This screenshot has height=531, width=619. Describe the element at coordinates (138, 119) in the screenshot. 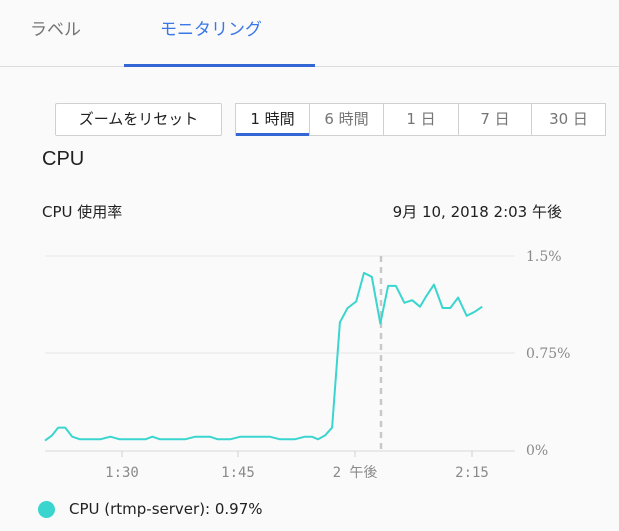

I see `reset-zoom-button: ズームをリセット` at that location.